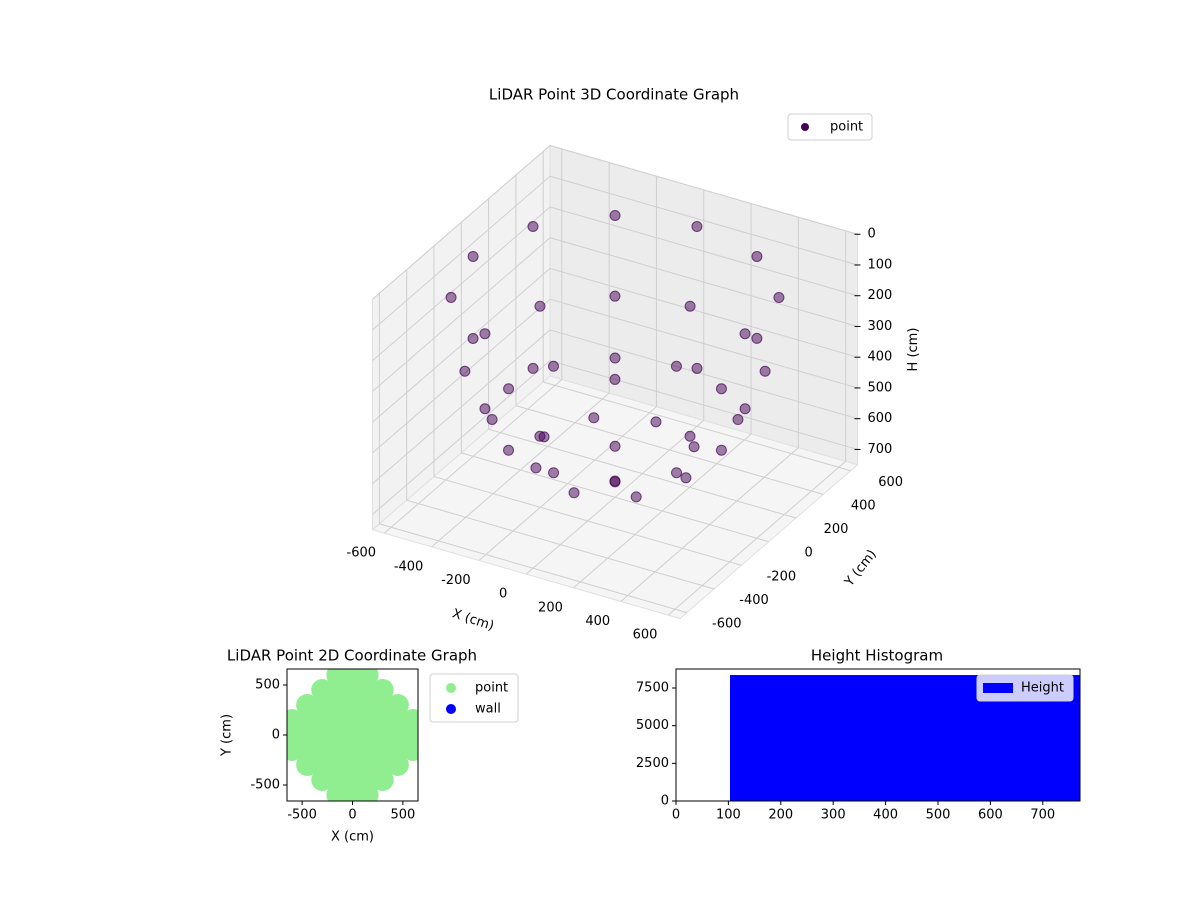  What do you see at coordinates (614, 95) in the screenshot?
I see `chart-title: LiDAR Point 3D Coordinate Graph` at bounding box center [614, 95].